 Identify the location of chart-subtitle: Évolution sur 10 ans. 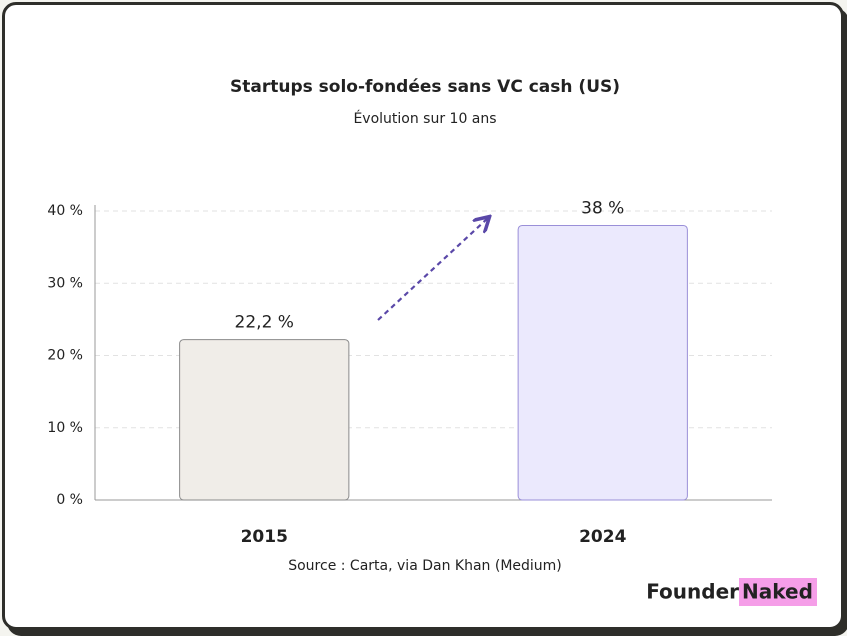
(424, 118).